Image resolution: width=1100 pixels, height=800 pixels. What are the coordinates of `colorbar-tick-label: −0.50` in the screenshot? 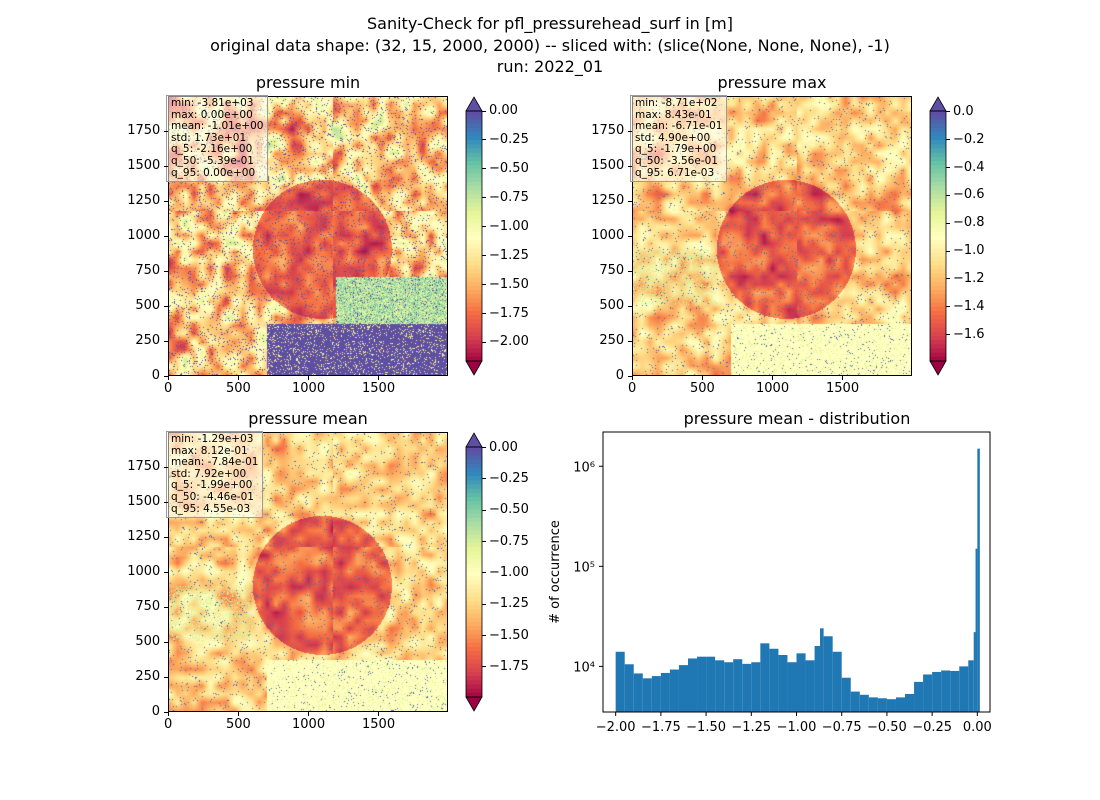 It's located at (509, 510).